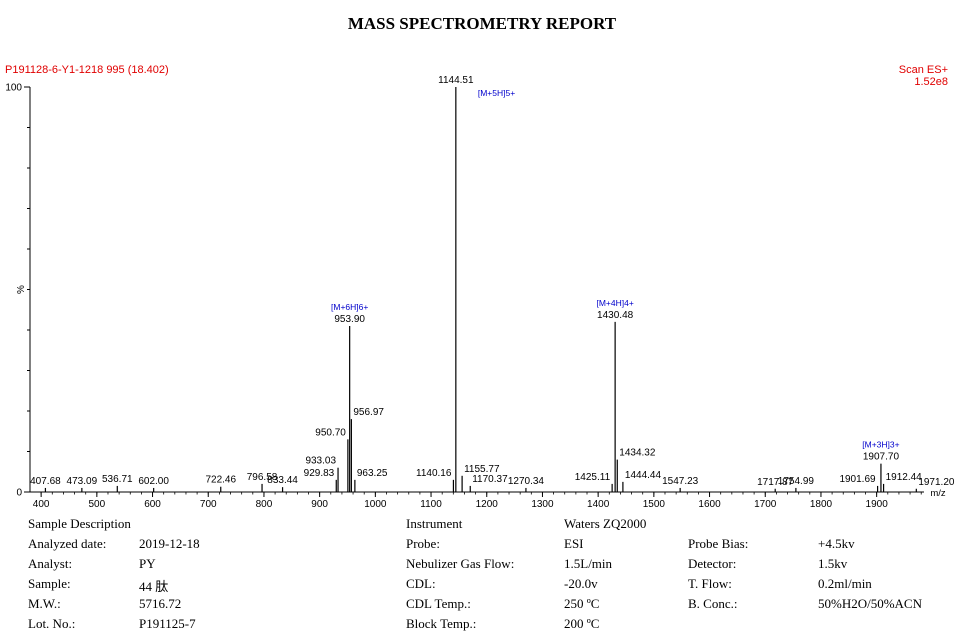 This screenshot has height=636, width=964. I want to click on peak-label: 1144.51, so click(456, 80).